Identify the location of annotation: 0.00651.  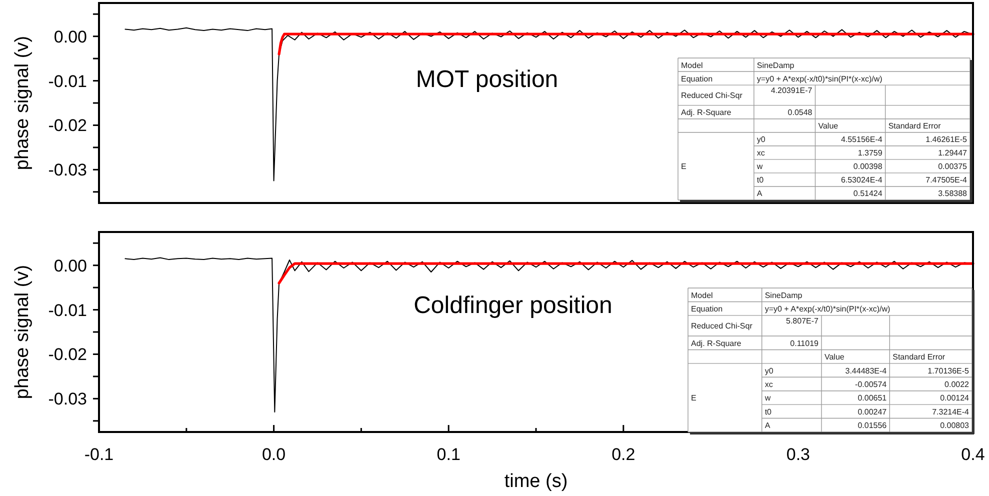
(873, 398).